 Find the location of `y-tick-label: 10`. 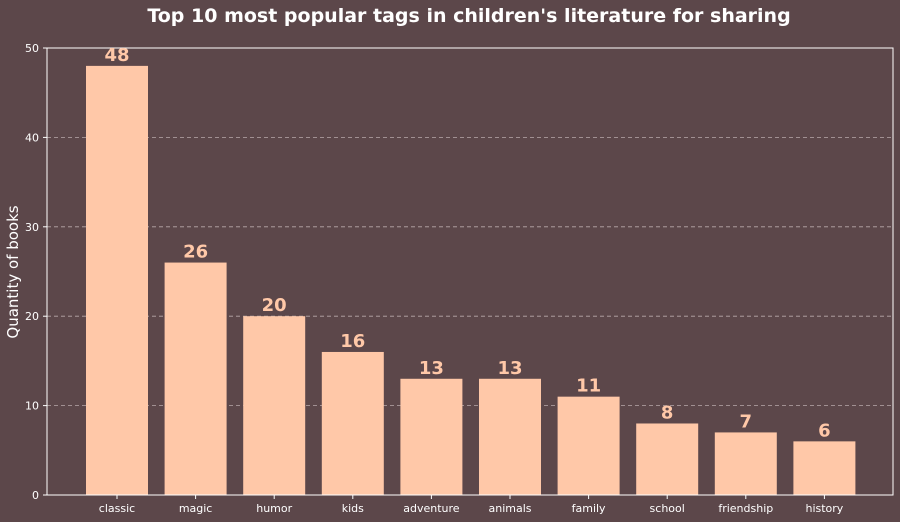

y-tick-label: 10 is located at coordinates (32, 406).